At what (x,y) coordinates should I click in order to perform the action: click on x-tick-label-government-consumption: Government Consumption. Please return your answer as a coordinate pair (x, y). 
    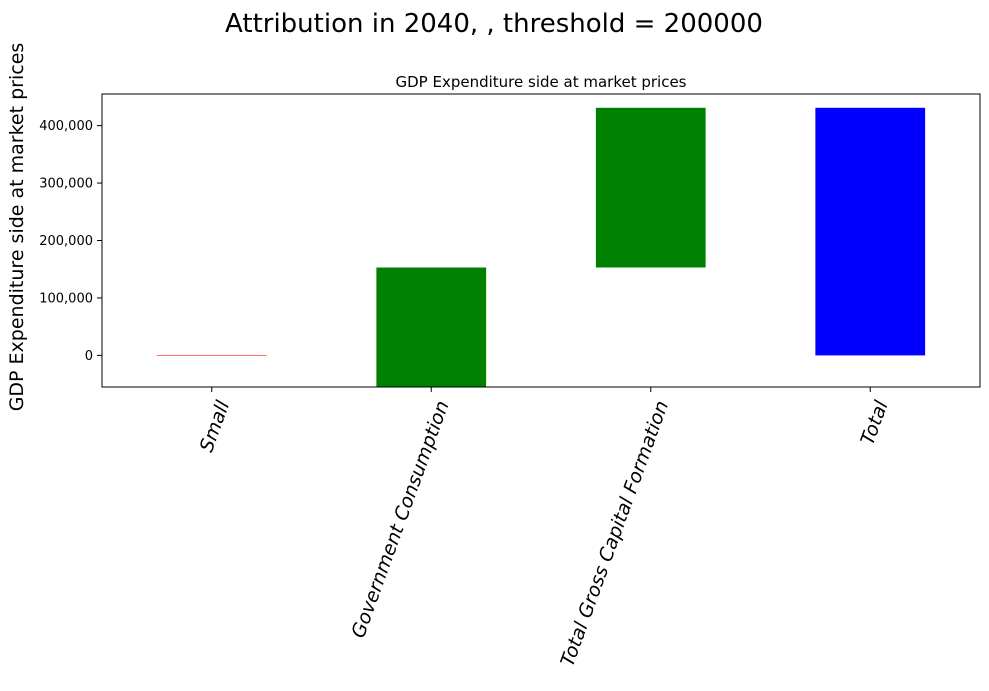
    Looking at the image, I should click on (400, 519).